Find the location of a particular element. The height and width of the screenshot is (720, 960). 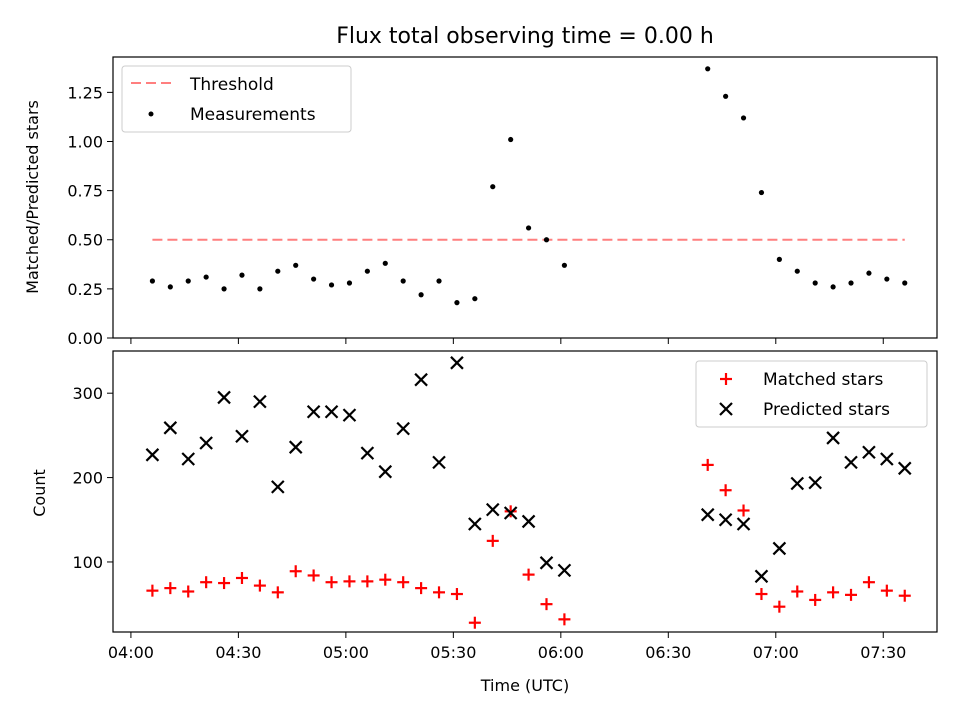

bottom-y-ticks: 100 200 300 is located at coordinates (92, 478).